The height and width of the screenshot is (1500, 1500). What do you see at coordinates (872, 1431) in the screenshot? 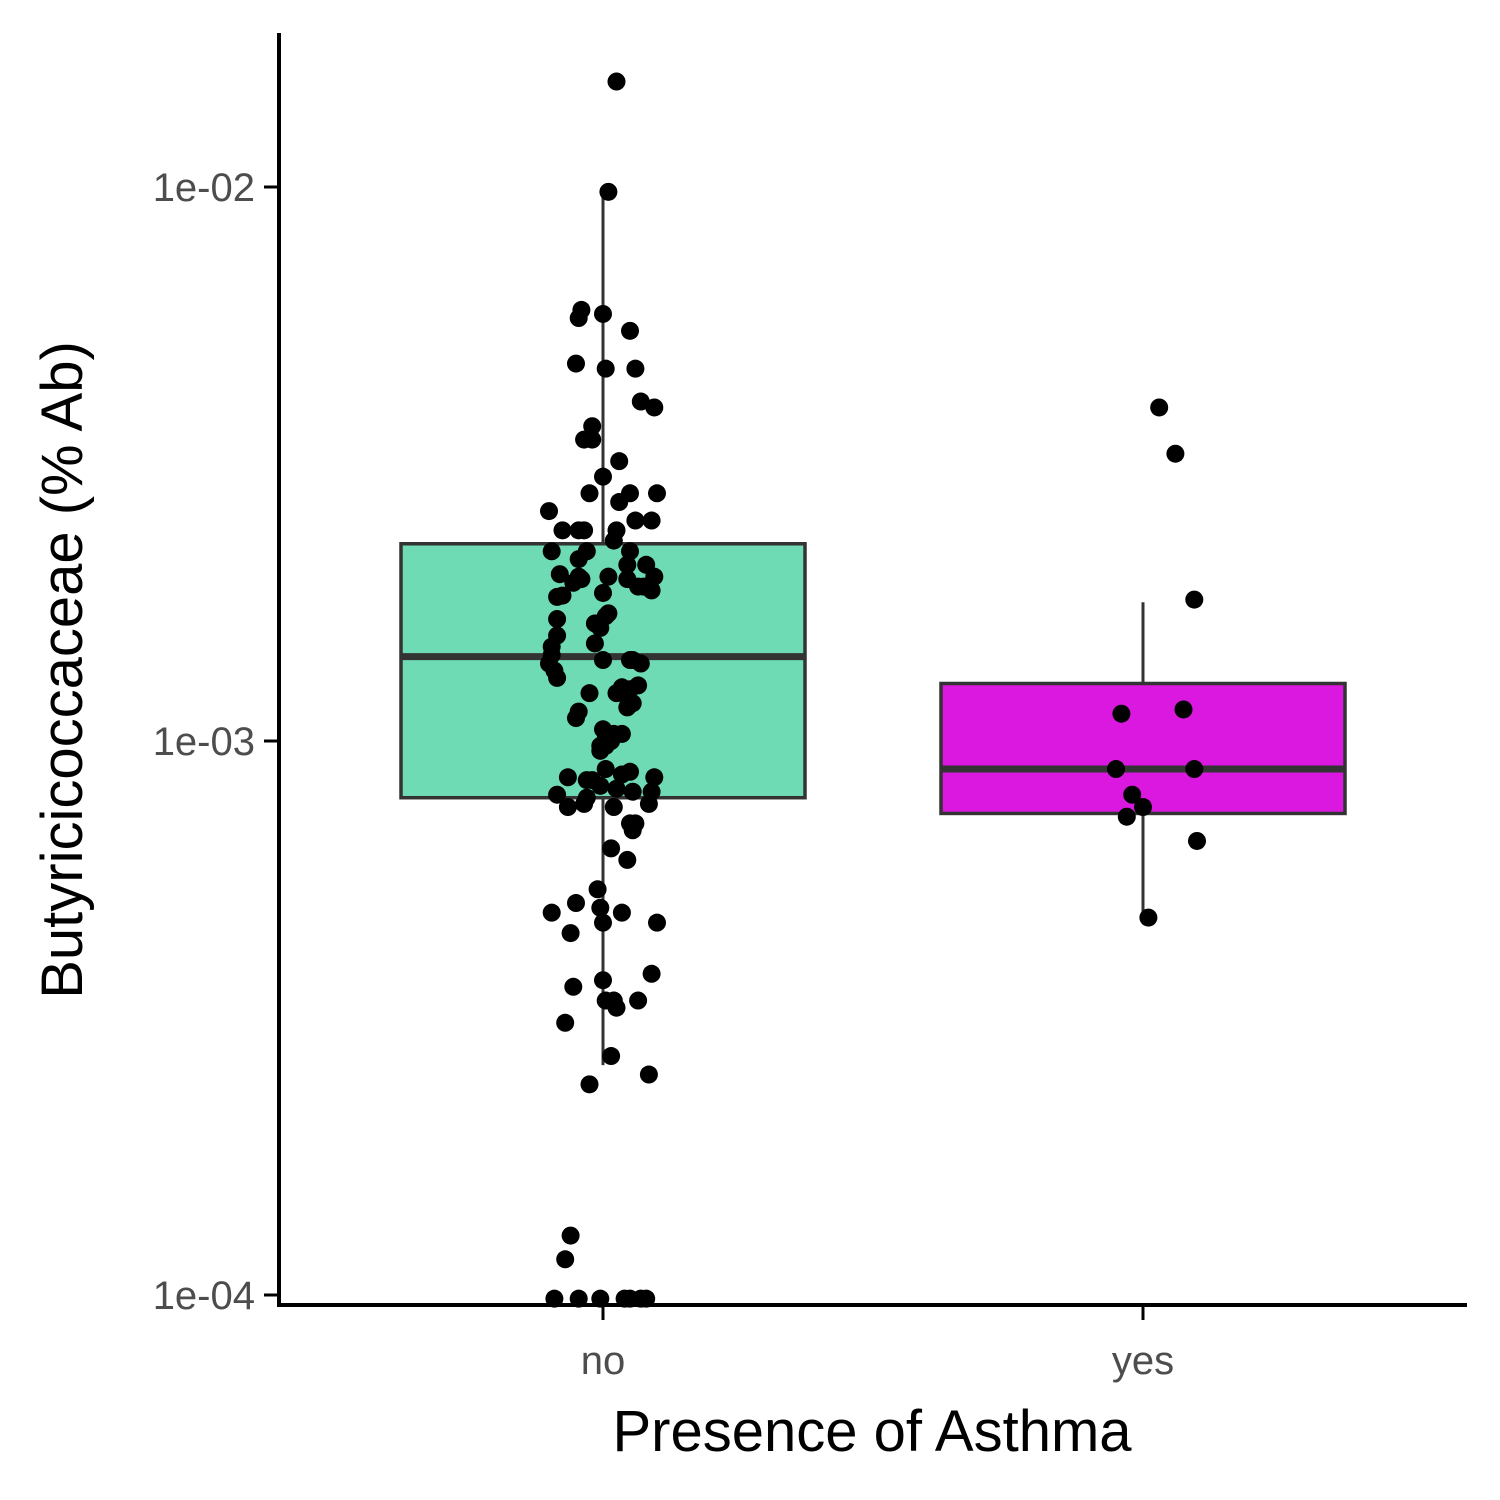
I see `x-axis-title: Presence of Asthma` at bounding box center [872, 1431].